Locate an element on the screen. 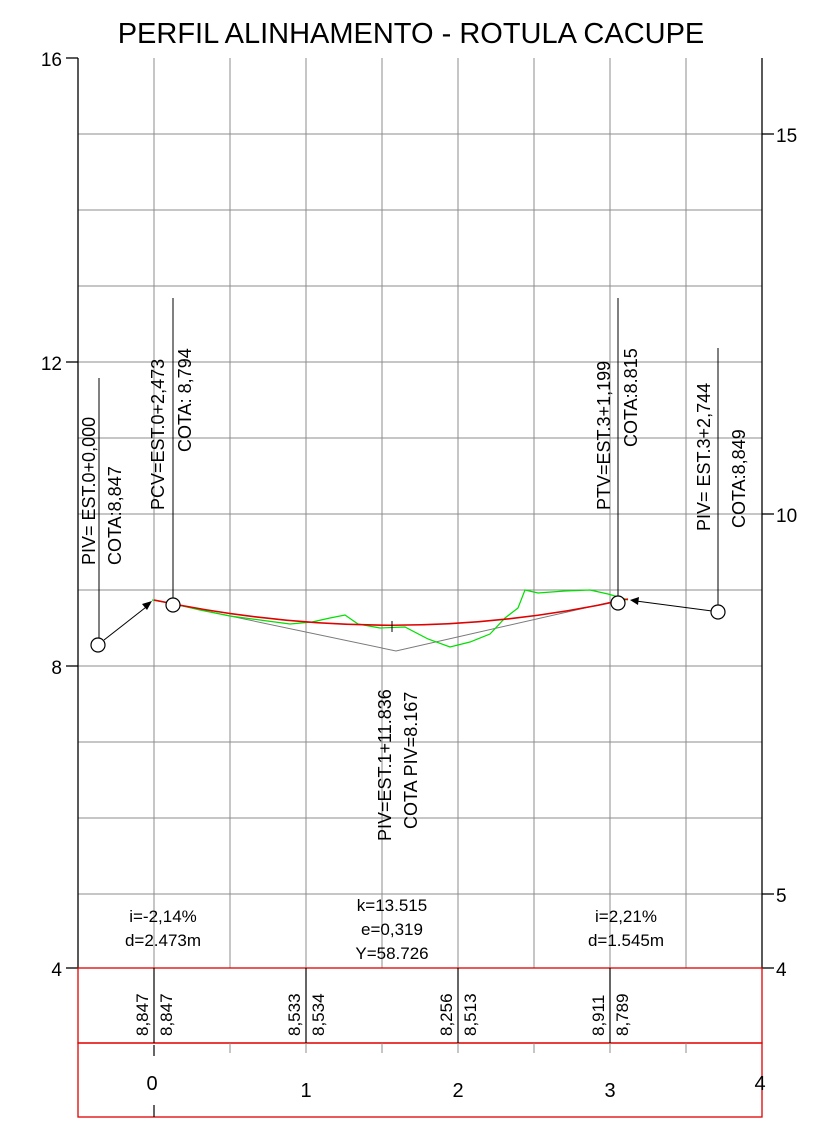 This screenshot has width=827, height=1124. station-label: 4 is located at coordinates (759, 1084).